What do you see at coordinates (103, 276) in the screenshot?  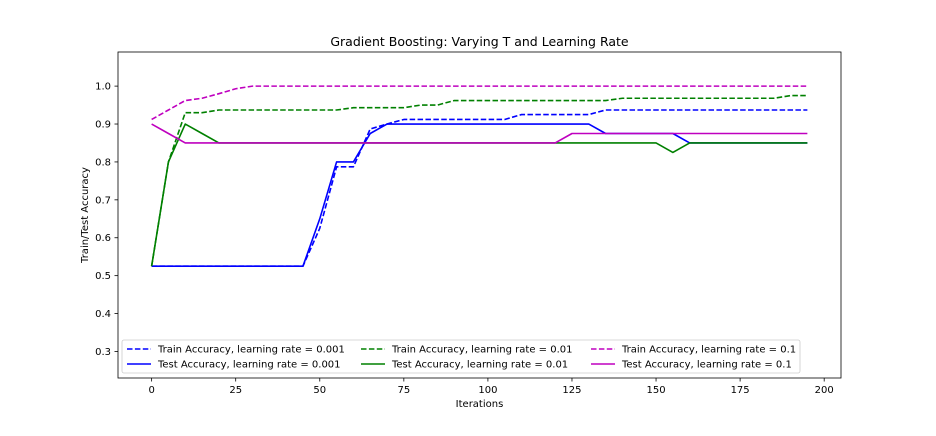 I see `y-tick-label: 0.5` at bounding box center [103, 276].